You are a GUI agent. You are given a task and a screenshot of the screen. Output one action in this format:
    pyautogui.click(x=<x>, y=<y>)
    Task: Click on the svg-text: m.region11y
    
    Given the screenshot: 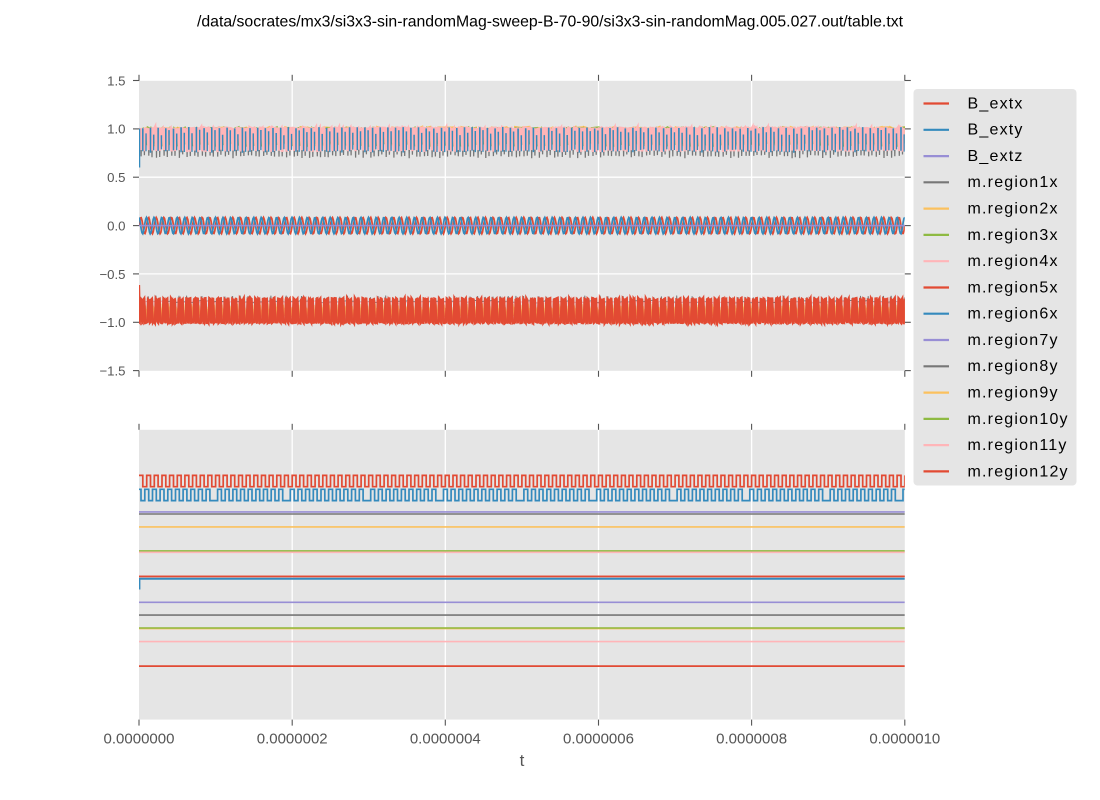 What is the action you would take?
    pyautogui.click(x=1018, y=445)
    